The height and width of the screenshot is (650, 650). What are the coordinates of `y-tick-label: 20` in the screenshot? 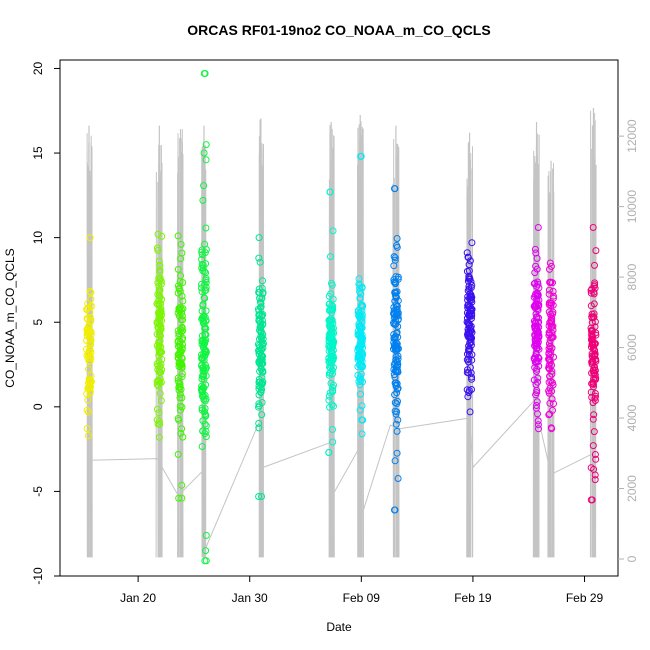 It's located at (38, 69).